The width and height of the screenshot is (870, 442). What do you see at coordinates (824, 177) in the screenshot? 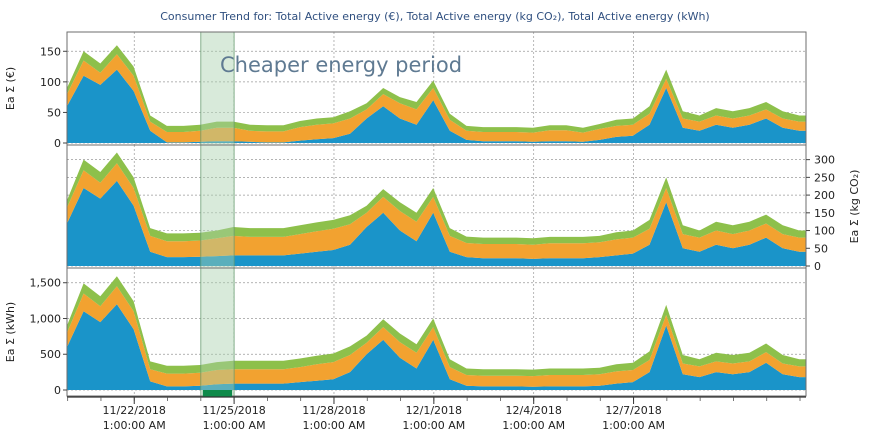
I see `y-tick-label: 250` at bounding box center [824, 177].